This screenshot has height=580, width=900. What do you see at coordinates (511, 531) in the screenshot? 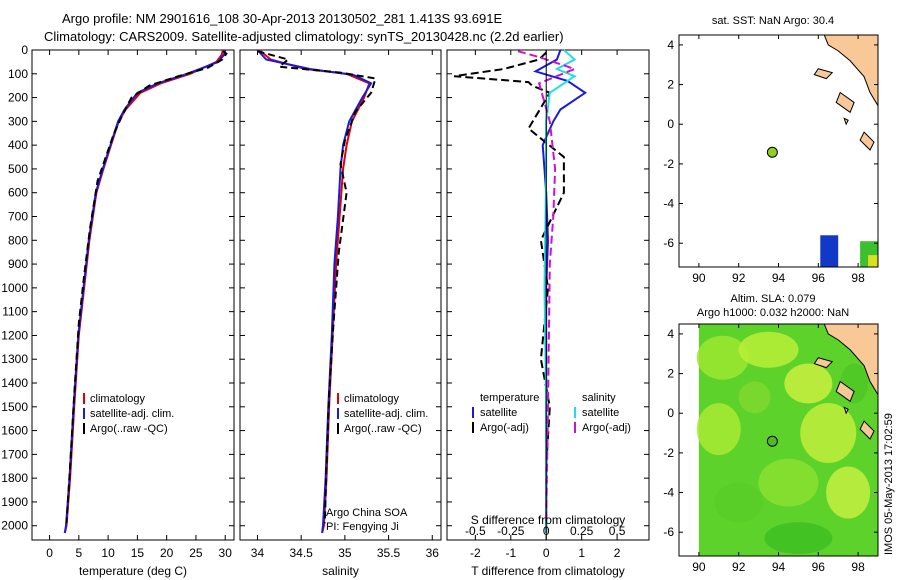
I see `salinity-diff-tick-label: -0.25` at bounding box center [511, 531].